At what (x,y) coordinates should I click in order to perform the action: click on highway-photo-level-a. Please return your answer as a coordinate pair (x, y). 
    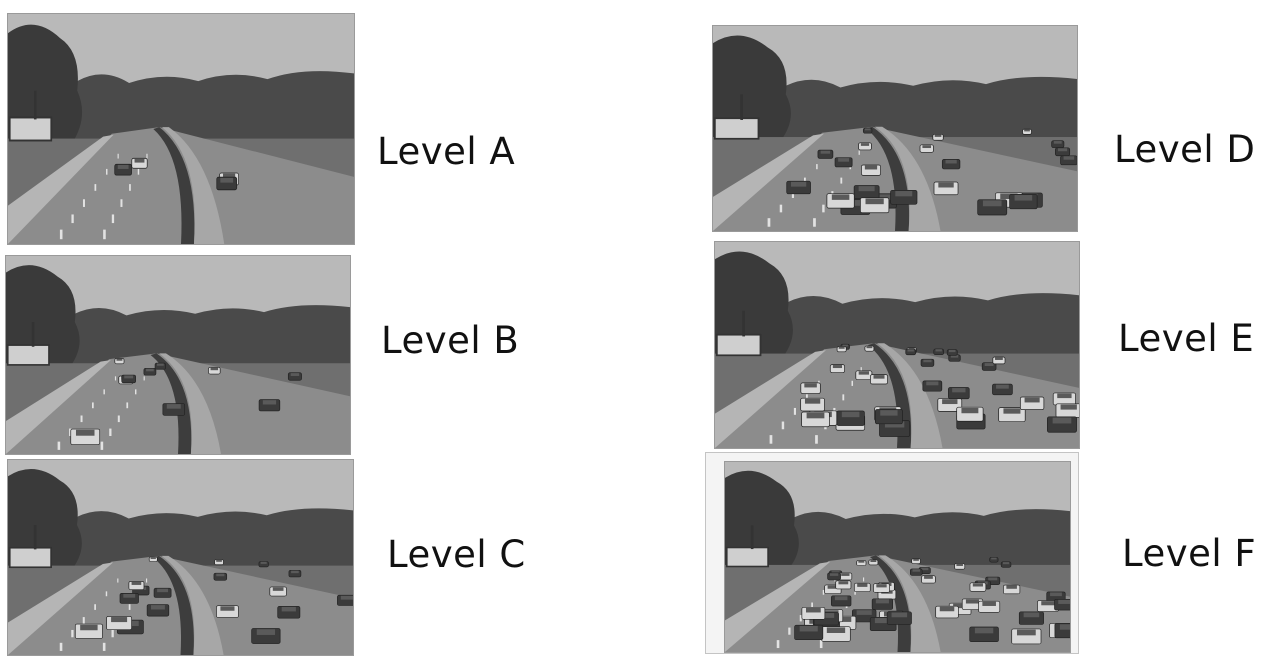
    Looking at the image, I should click on (181, 129).